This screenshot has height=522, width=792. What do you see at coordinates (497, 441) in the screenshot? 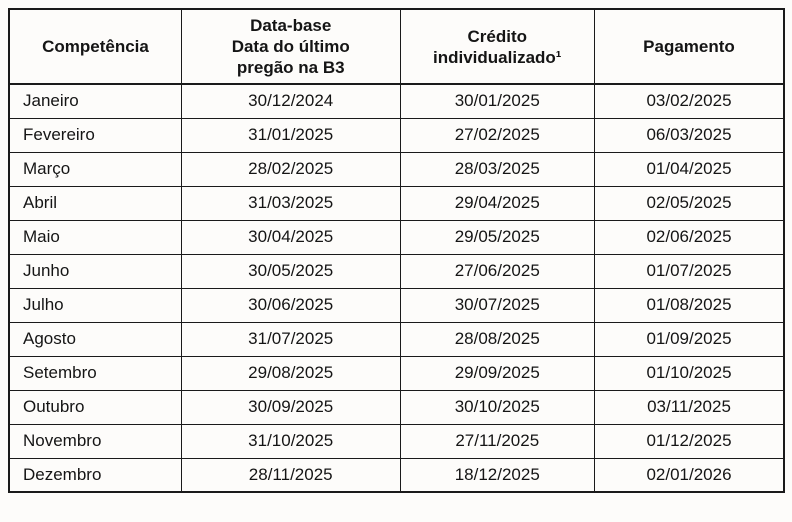
I see `date-cell: 27/11/2025` at bounding box center [497, 441].